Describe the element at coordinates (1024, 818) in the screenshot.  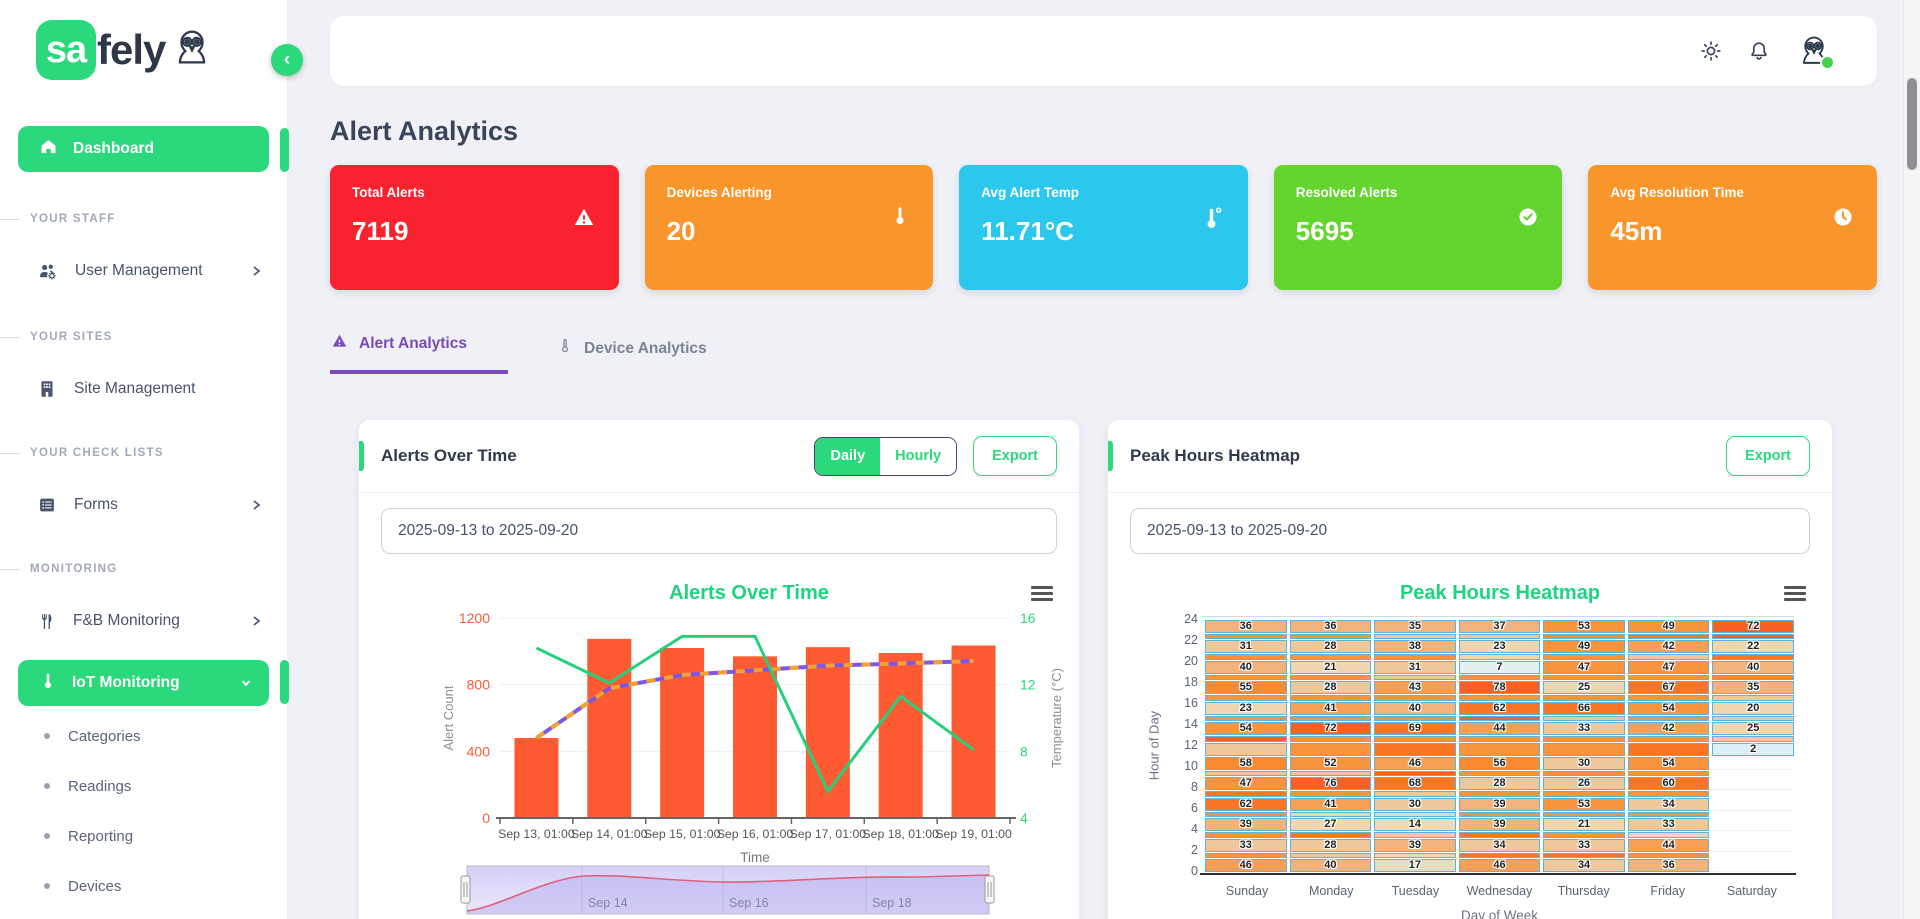
I see `svg-text: 4` at that location.